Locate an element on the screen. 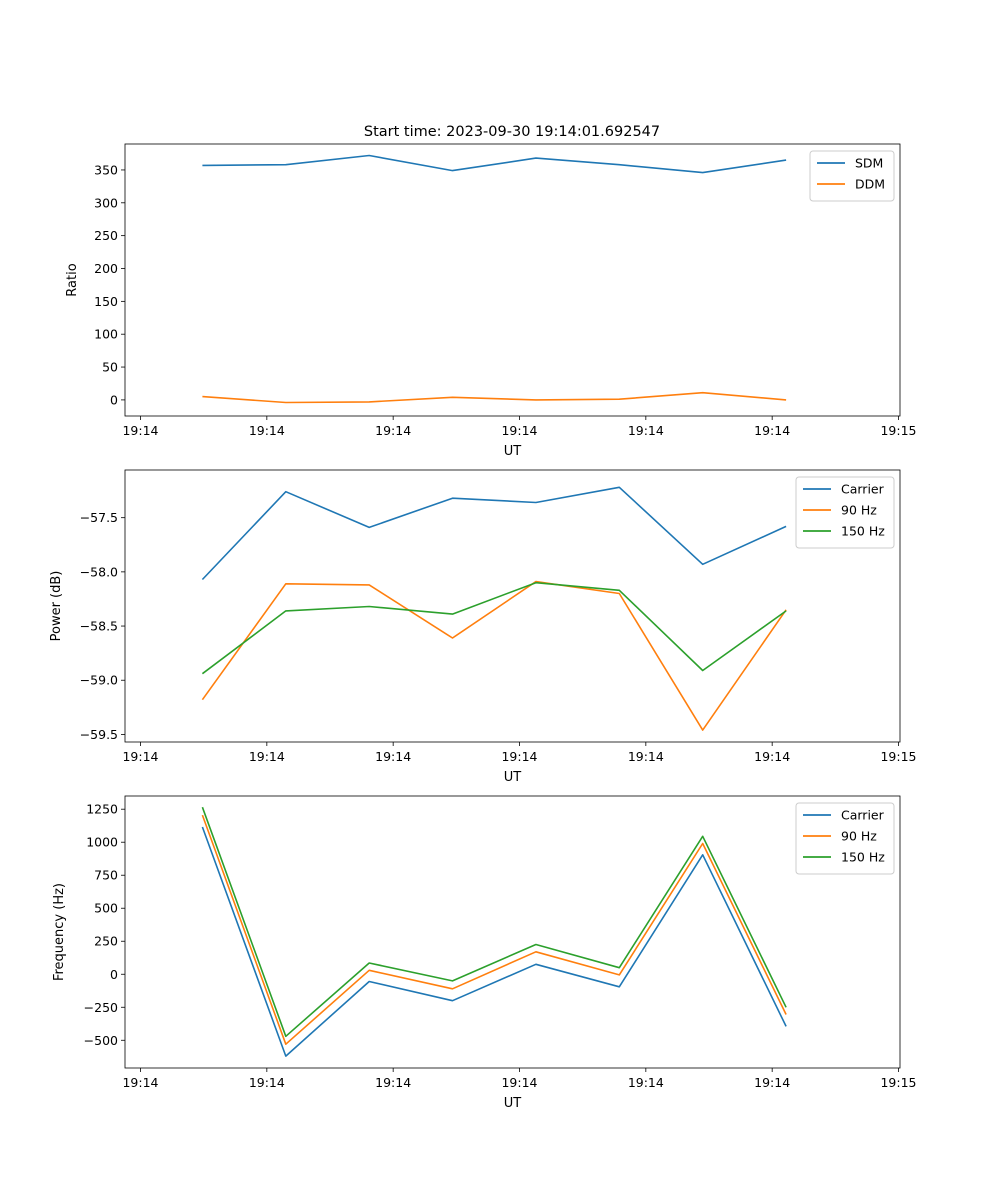 Image resolution: width=1000 pixels, height=1200 pixels. y-axis-label: Frequency (Hz) is located at coordinates (59, 932).